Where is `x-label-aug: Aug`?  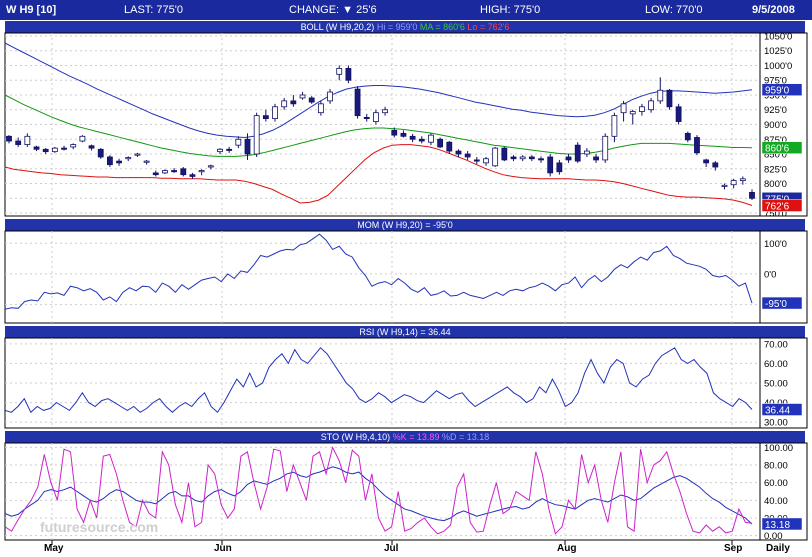
x-label-aug: Aug is located at coordinates (567, 548).